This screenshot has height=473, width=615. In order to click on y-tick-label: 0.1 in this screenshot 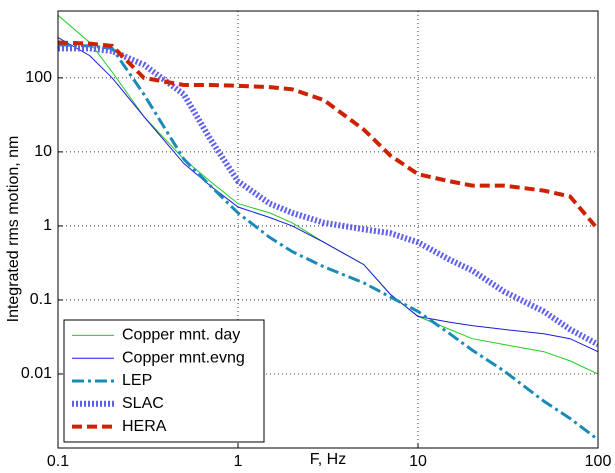, I will do `click(41, 299)`.